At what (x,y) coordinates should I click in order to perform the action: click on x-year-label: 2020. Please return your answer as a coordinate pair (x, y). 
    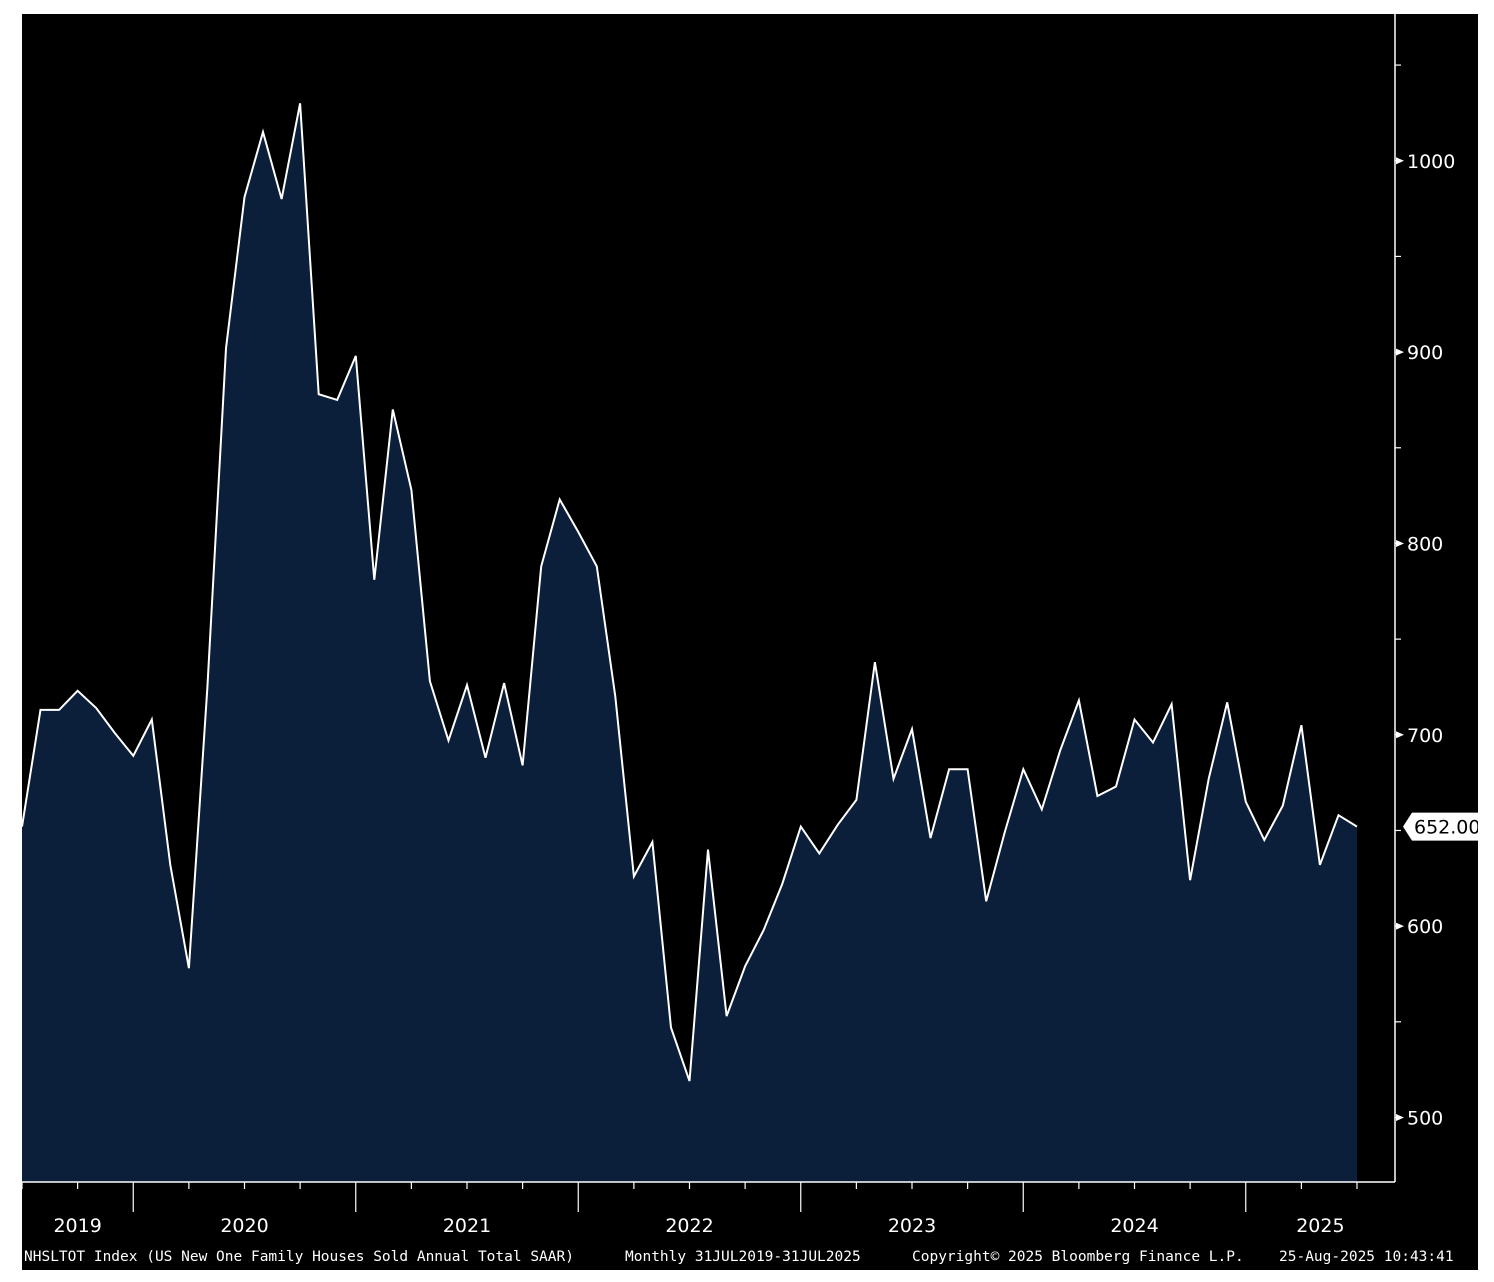
    Looking at the image, I should click on (244, 1226).